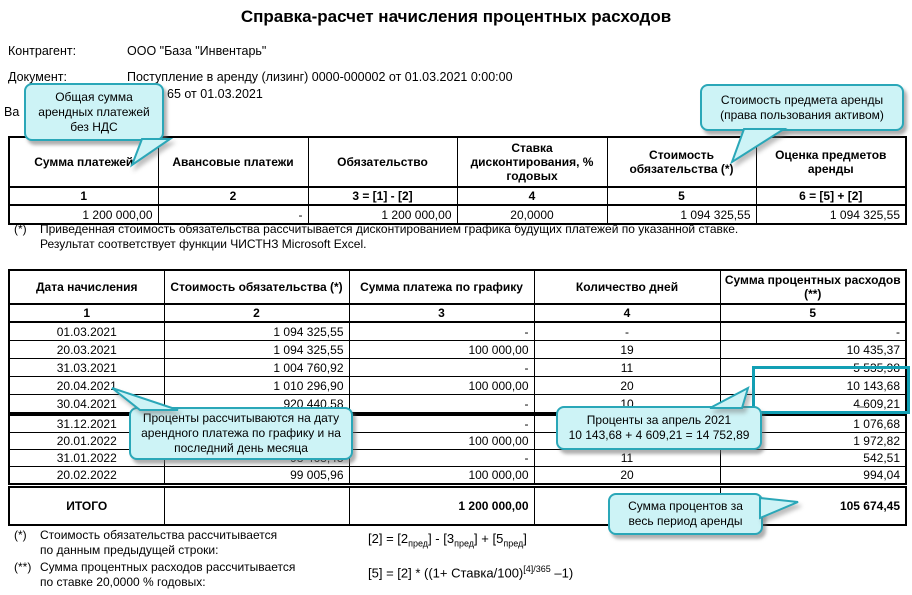  Describe the element at coordinates (233, 162) in the screenshot. I see `table-header-cell: Авансовые платежи` at that location.